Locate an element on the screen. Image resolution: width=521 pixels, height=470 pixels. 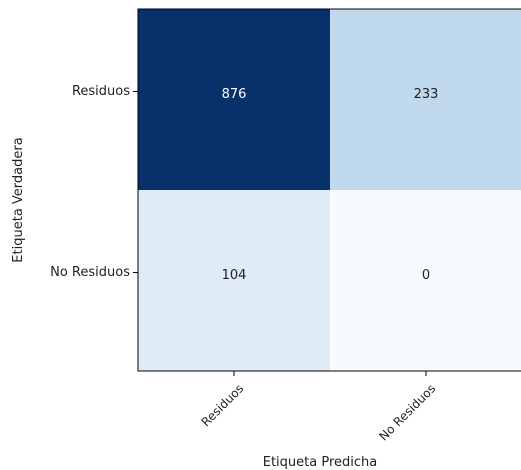
y-tick-label: Residuos is located at coordinates (101, 91).